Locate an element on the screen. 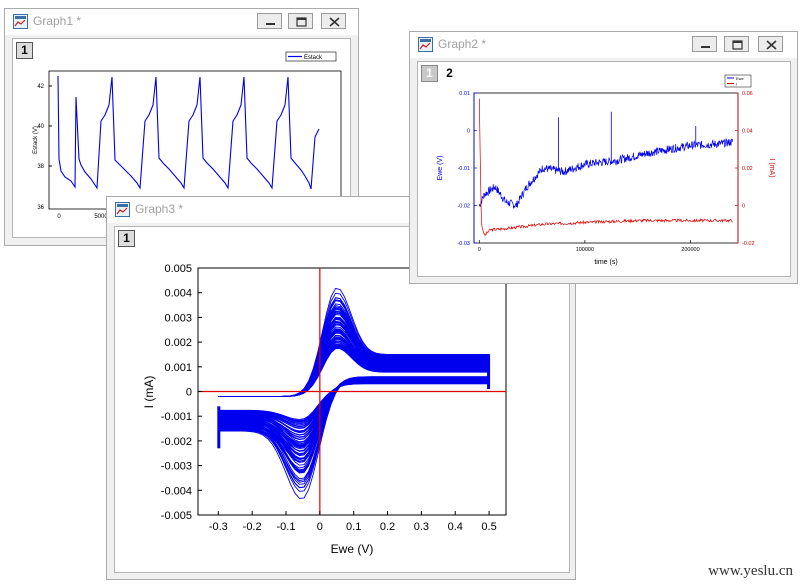 The width and height of the screenshot is (803, 588). y-tick-label-left: -0.02 is located at coordinates (463, 207).